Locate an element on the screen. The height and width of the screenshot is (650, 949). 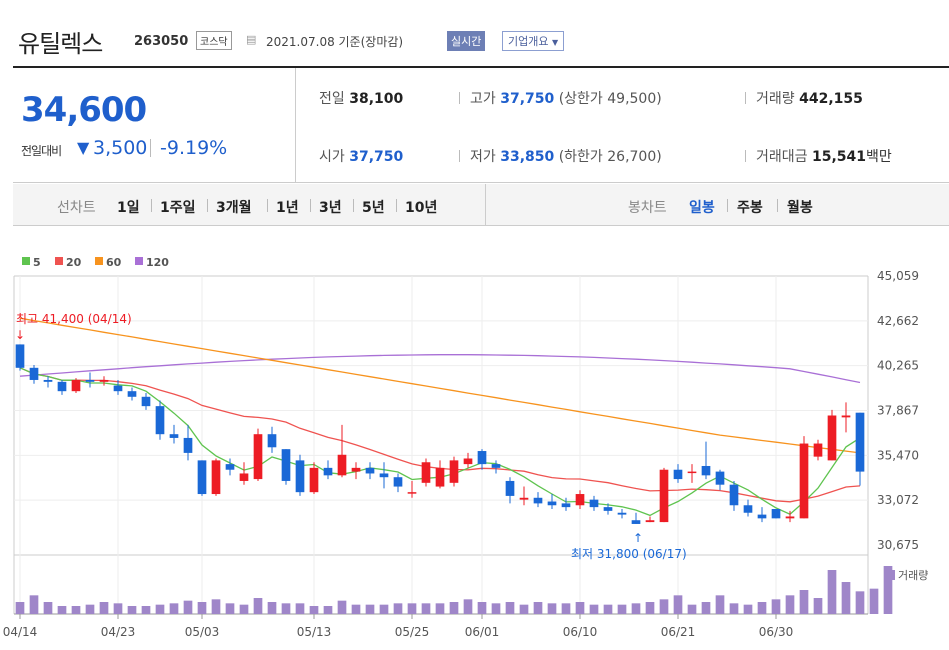
tab-3m: 3개월 is located at coordinates (234, 208).